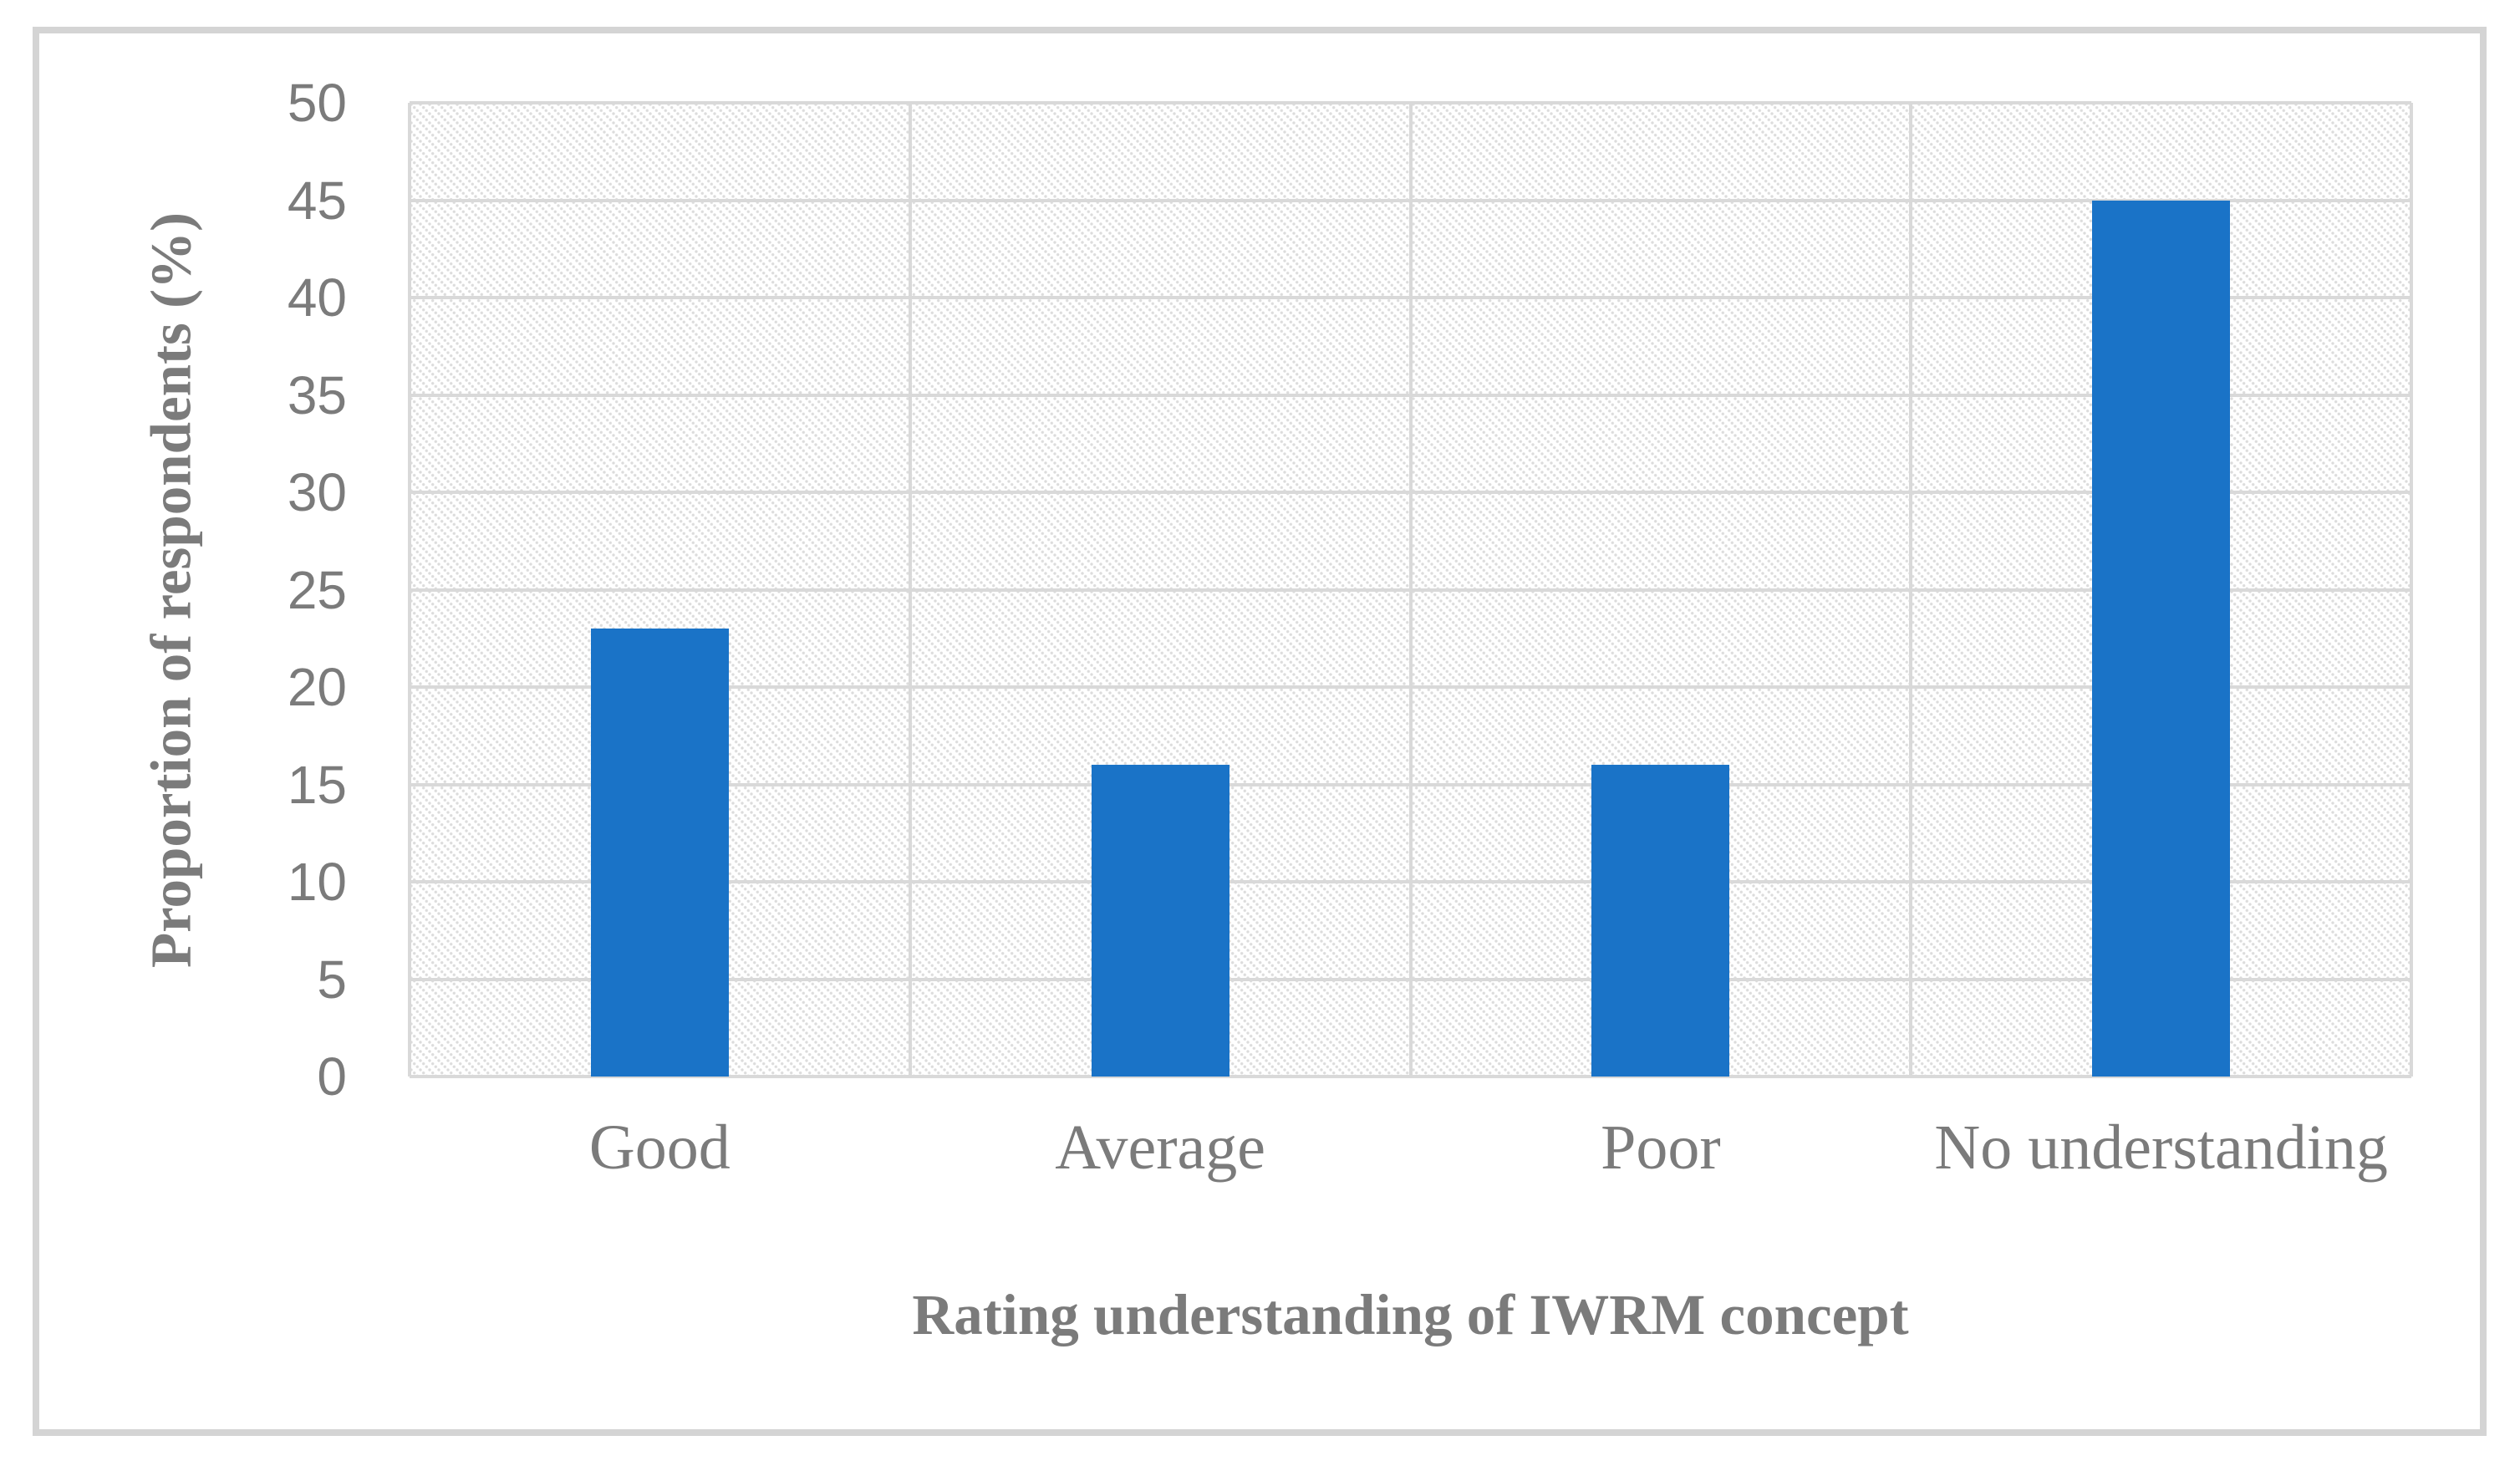 The image size is (2520, 1461). What do you see at coordinates (659, 853) in the screenshot?
I see `bar-good` at bounding box center [659, 853].